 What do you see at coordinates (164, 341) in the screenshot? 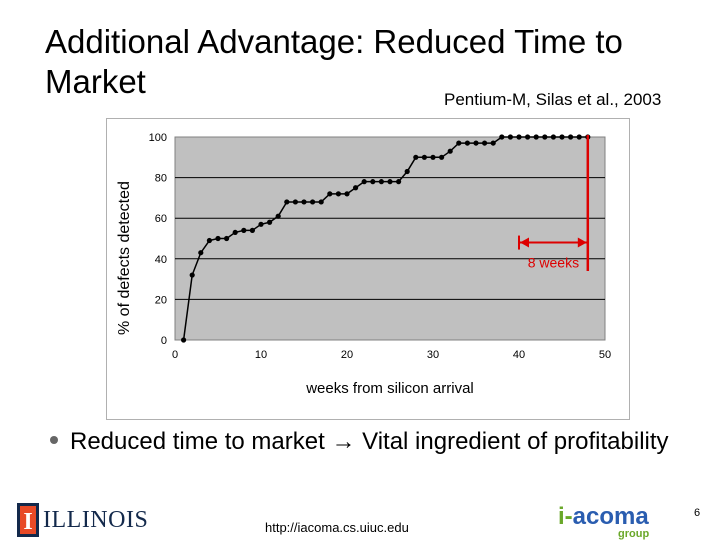
I see `y-tick-label: 0` at bounding box center [164, 341].